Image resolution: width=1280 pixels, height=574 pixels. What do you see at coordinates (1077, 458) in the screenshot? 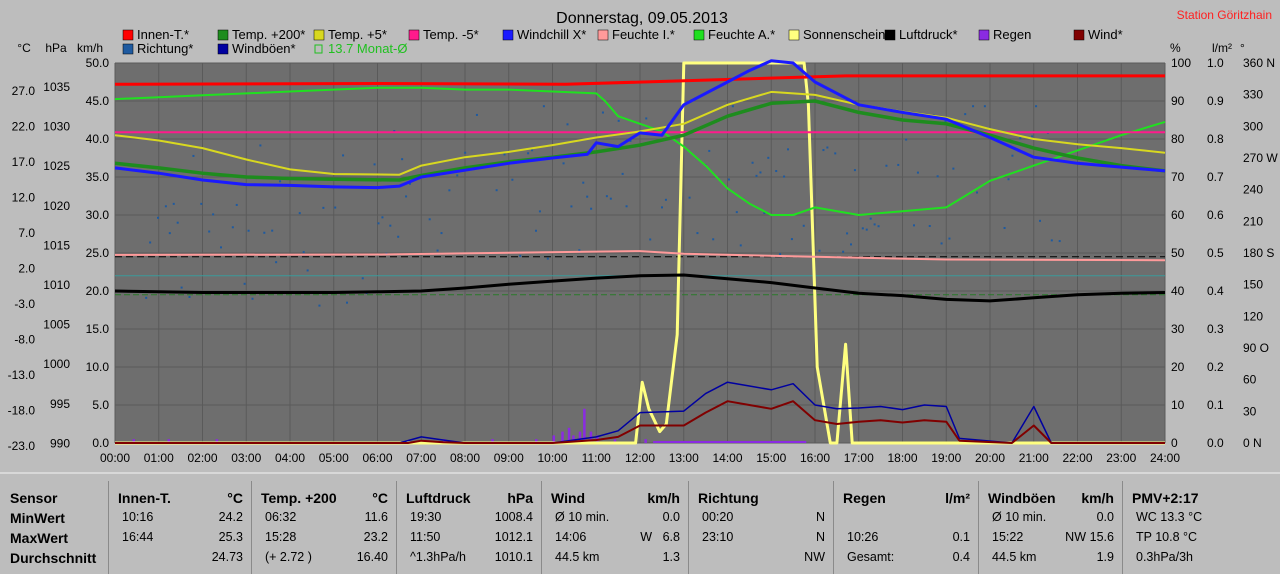
I see `x-tick-label: 22:00` at bounding box center [1077, 458].